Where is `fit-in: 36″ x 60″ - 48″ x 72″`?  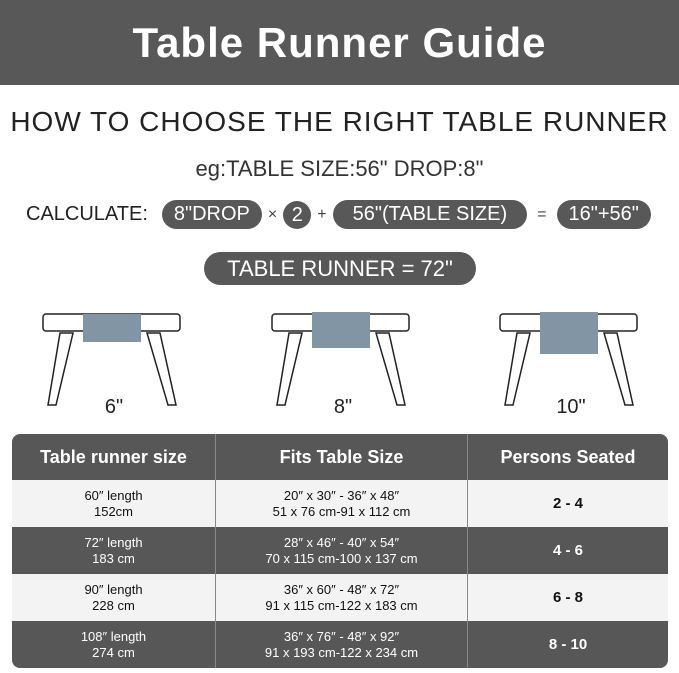
fit-in: 36″ x 60″ - 48″ x 72″ is located at coordinates (341, 589).